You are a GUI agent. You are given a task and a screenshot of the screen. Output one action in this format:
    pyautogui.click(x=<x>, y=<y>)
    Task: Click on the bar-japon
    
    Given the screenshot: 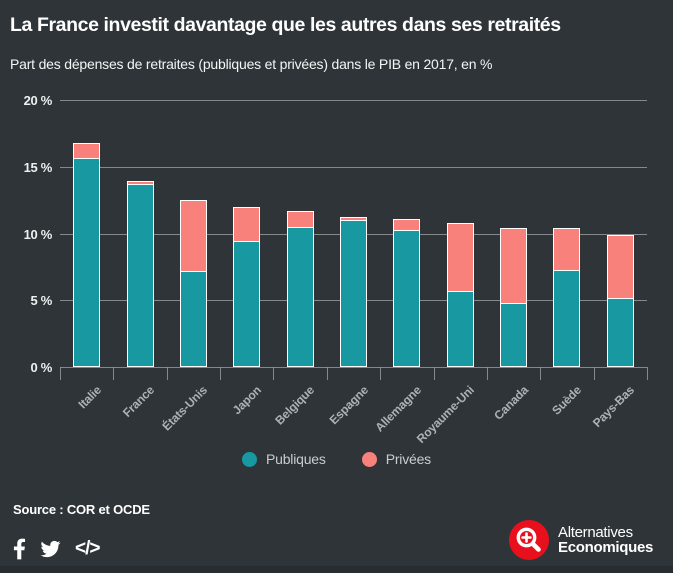 What is the action you would take?
    pyautogui.click(x=247, y=286)
    